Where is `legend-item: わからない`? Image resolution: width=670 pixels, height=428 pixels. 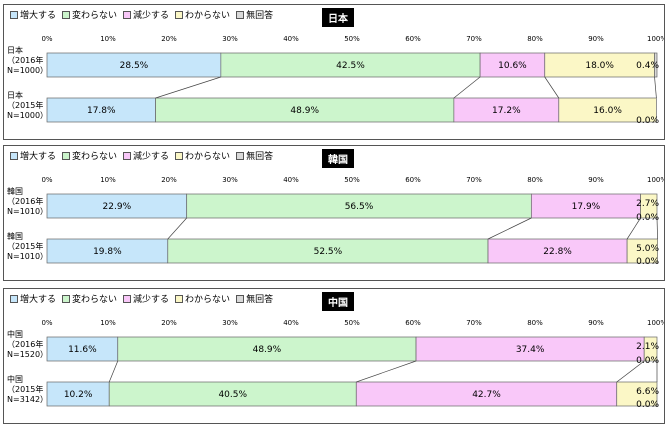 legend-item: わからない is located at coordinates (202, 155).